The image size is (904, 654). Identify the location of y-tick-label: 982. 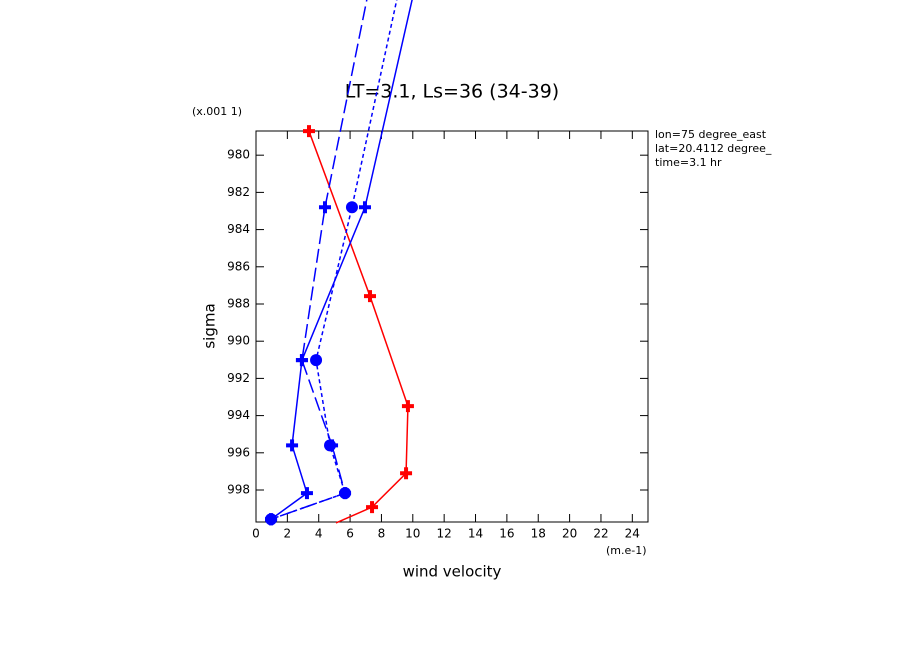
(238, 192).